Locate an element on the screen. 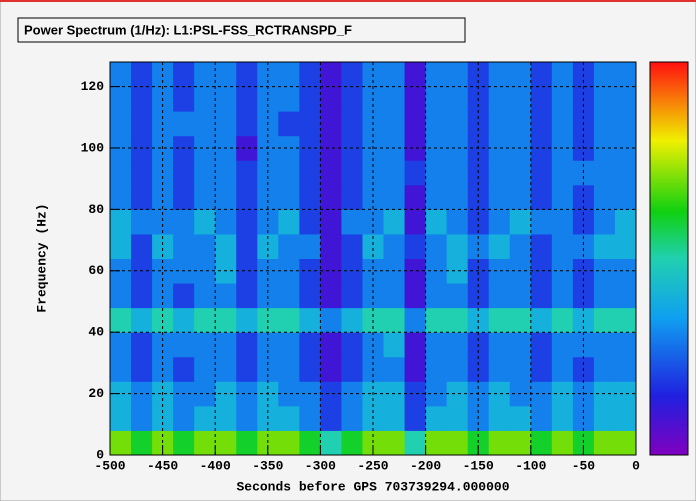  x-tick-label: -200 is located at coordinates (425, 465).